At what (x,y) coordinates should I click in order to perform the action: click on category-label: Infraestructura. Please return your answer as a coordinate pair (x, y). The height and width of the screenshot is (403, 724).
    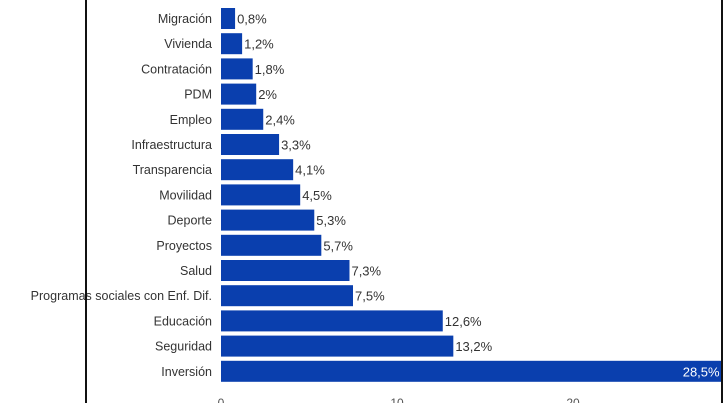
    Looking at the image, I should click on (171, 145).